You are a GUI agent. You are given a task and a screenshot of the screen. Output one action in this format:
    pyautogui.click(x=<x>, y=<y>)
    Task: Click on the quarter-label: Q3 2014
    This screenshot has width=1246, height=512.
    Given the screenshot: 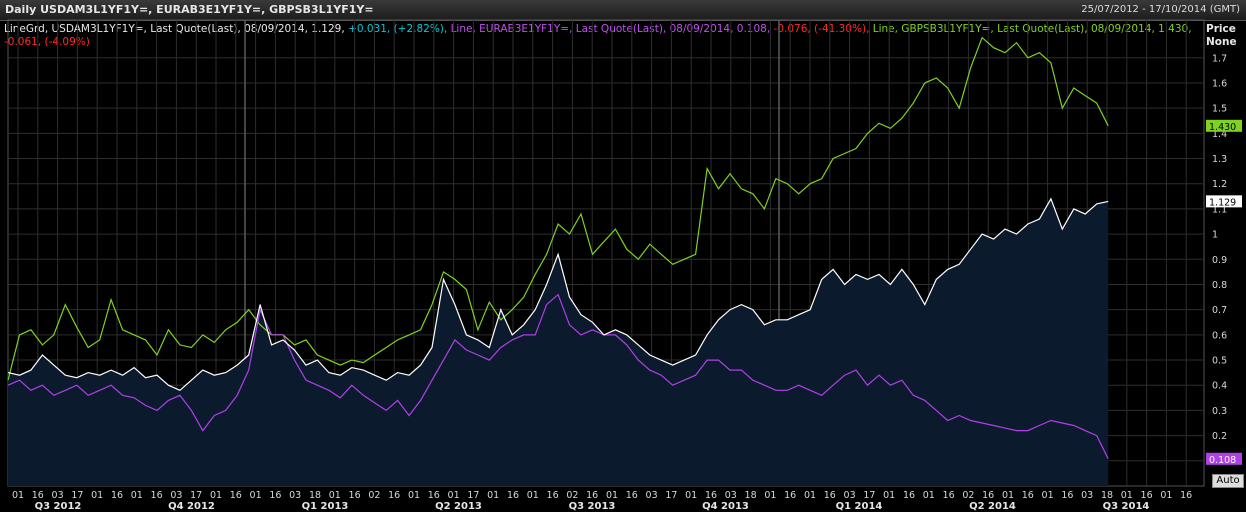 What is the action you would take?
    pyautogui.click(x=1126, y=506)
    